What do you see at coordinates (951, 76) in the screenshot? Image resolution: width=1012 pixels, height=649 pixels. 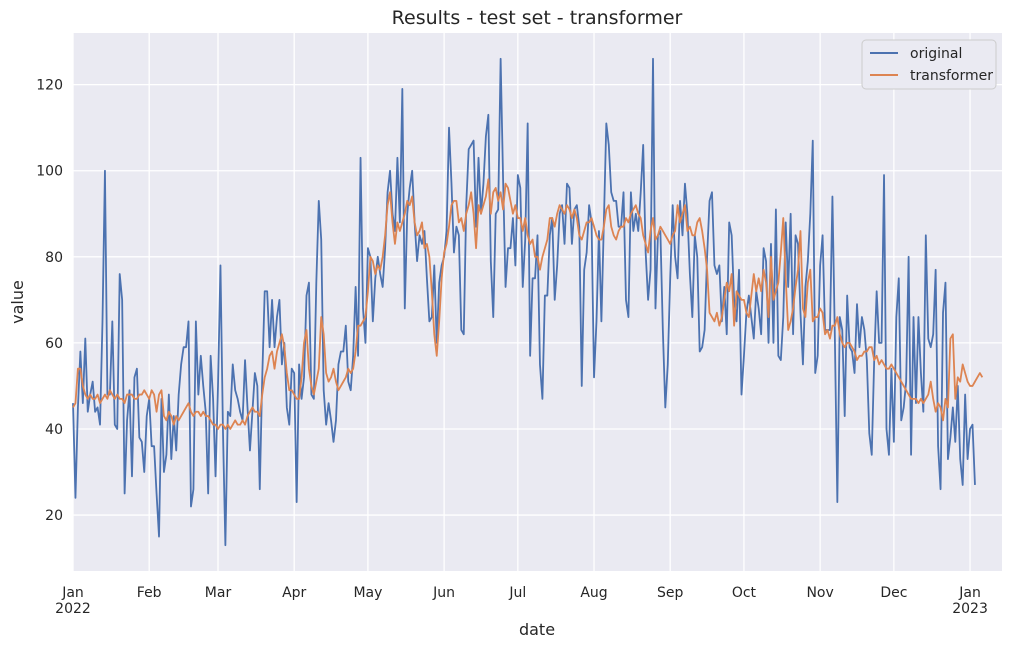 I see `legend-label-transformer: transformer` at bounding box center [951, 76].